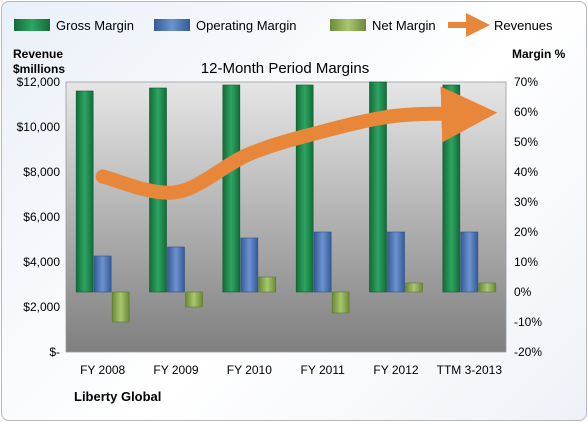  I want to click on category-label: FY 2011, so click(323, 370).